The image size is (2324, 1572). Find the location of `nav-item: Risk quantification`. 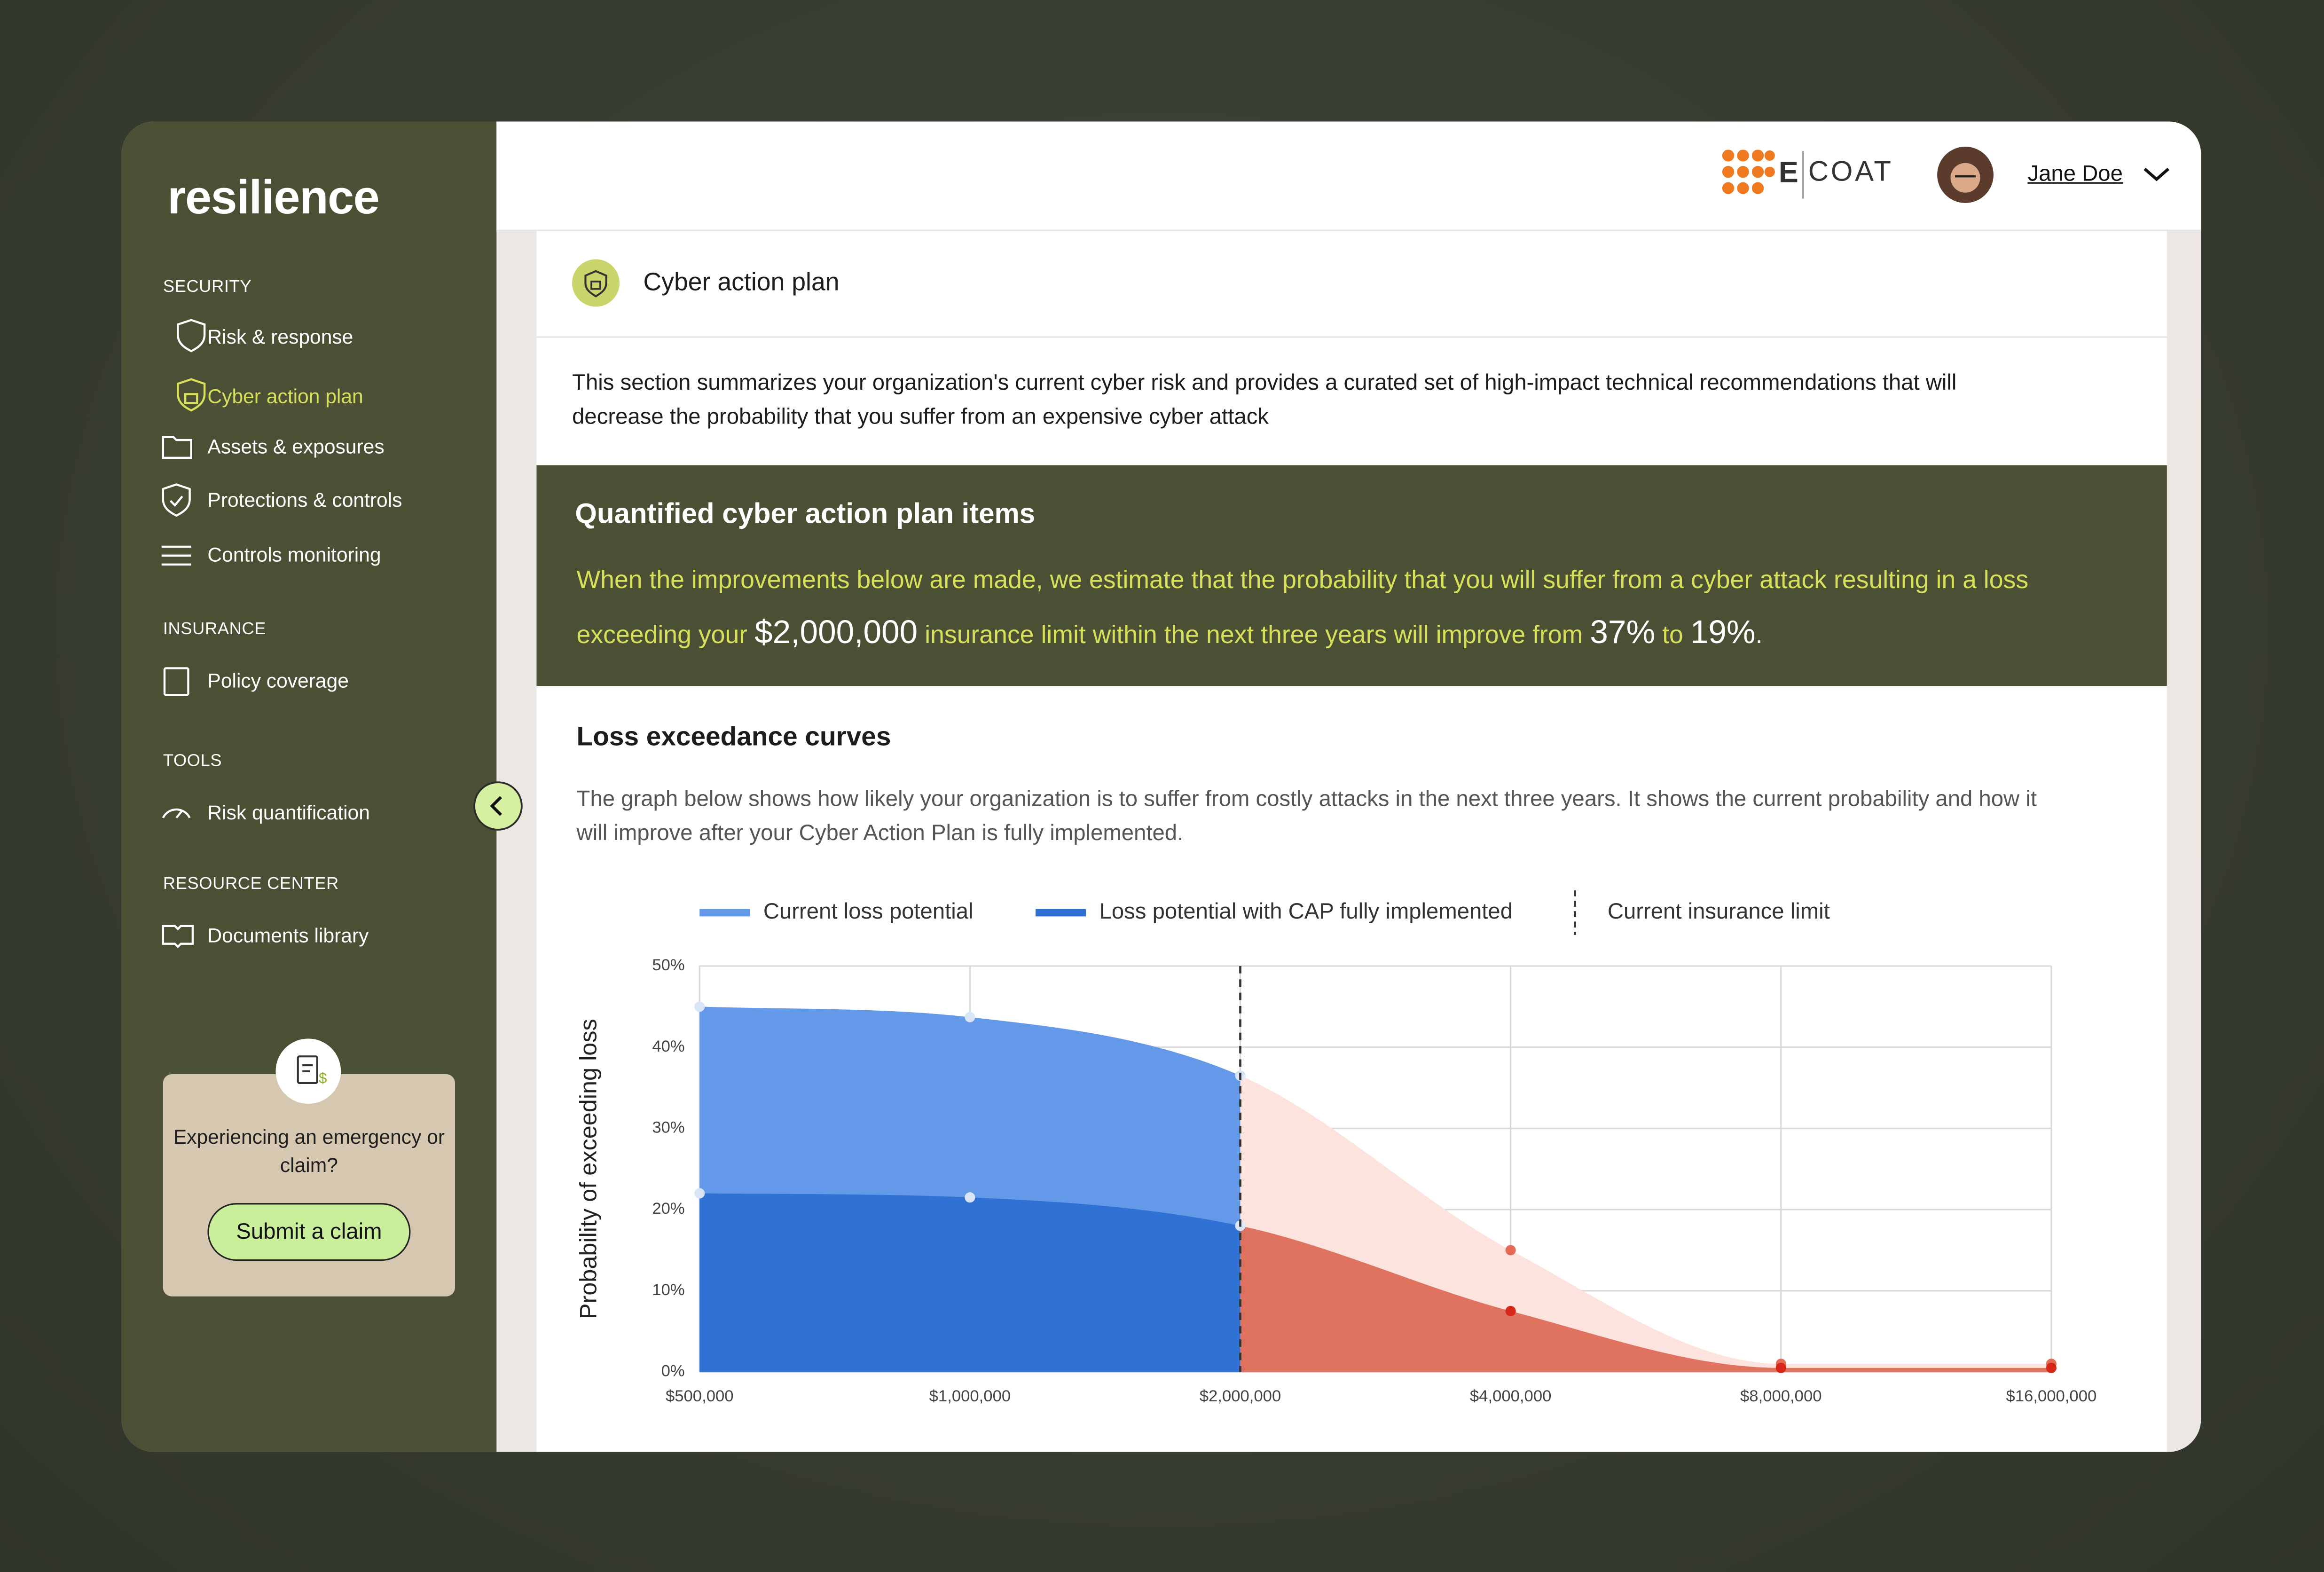

nav-item: Risk quantification is located at coordinates (288, 813).